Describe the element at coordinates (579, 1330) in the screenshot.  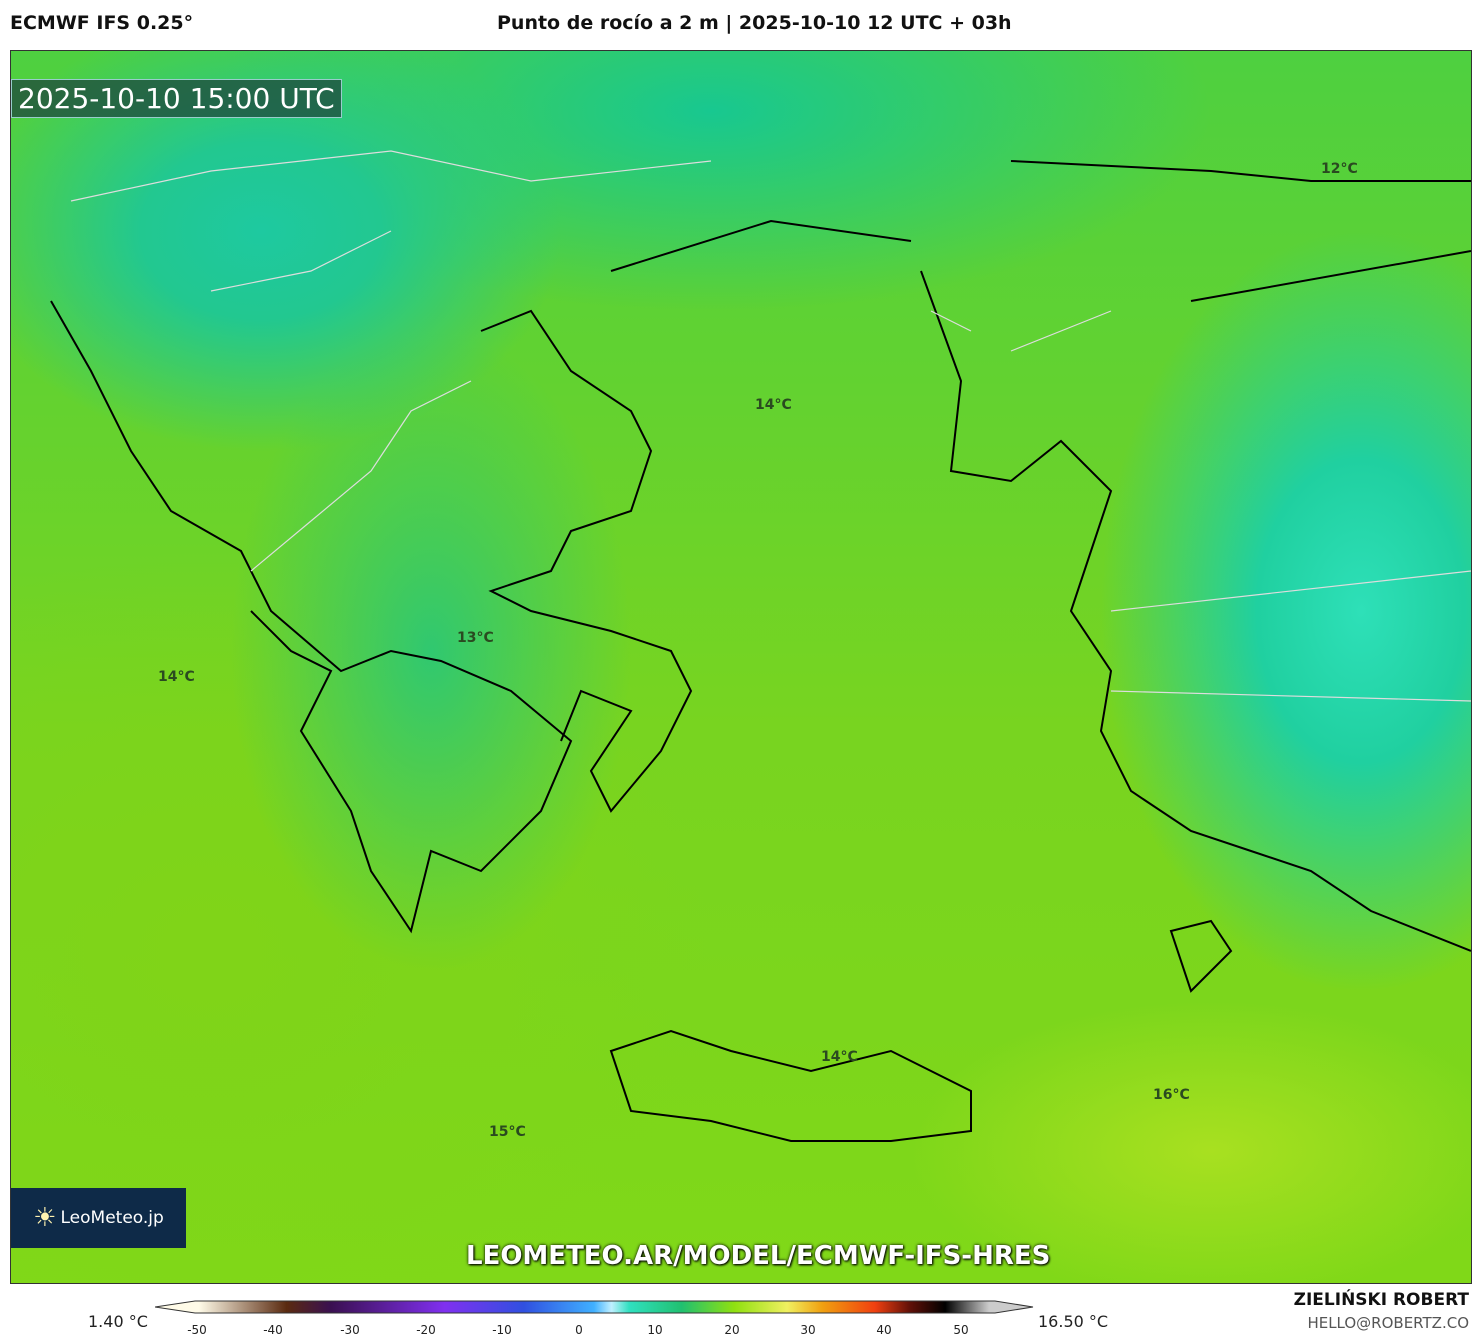
I see `colorbar-tick: 0` at that location.